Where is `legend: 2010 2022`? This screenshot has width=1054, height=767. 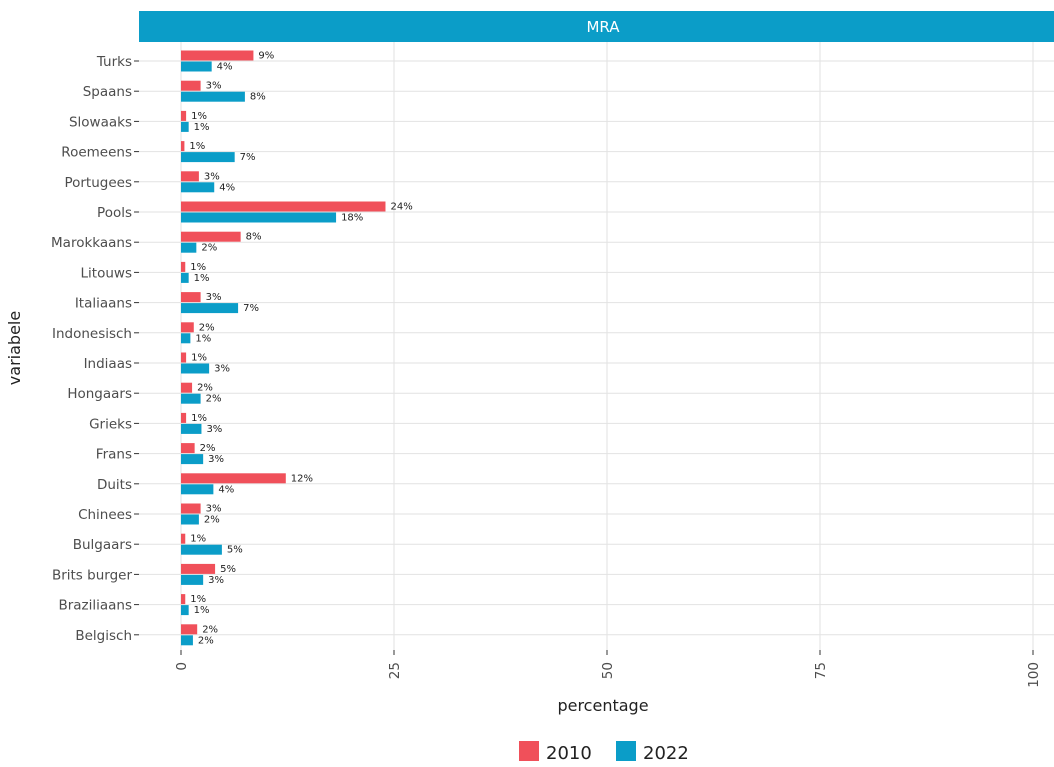 legend: 2010 2022 is located at coordinates (604, 752).